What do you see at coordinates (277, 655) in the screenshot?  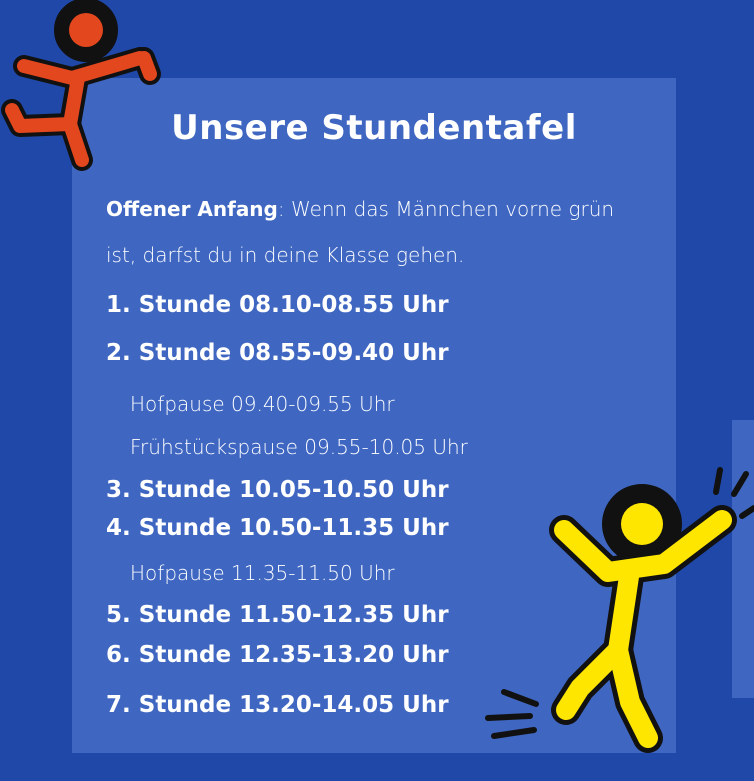 I see `lesson-6: 6. Stunde 12.35-13.20 Uhr` at bounding box center [277, 655].